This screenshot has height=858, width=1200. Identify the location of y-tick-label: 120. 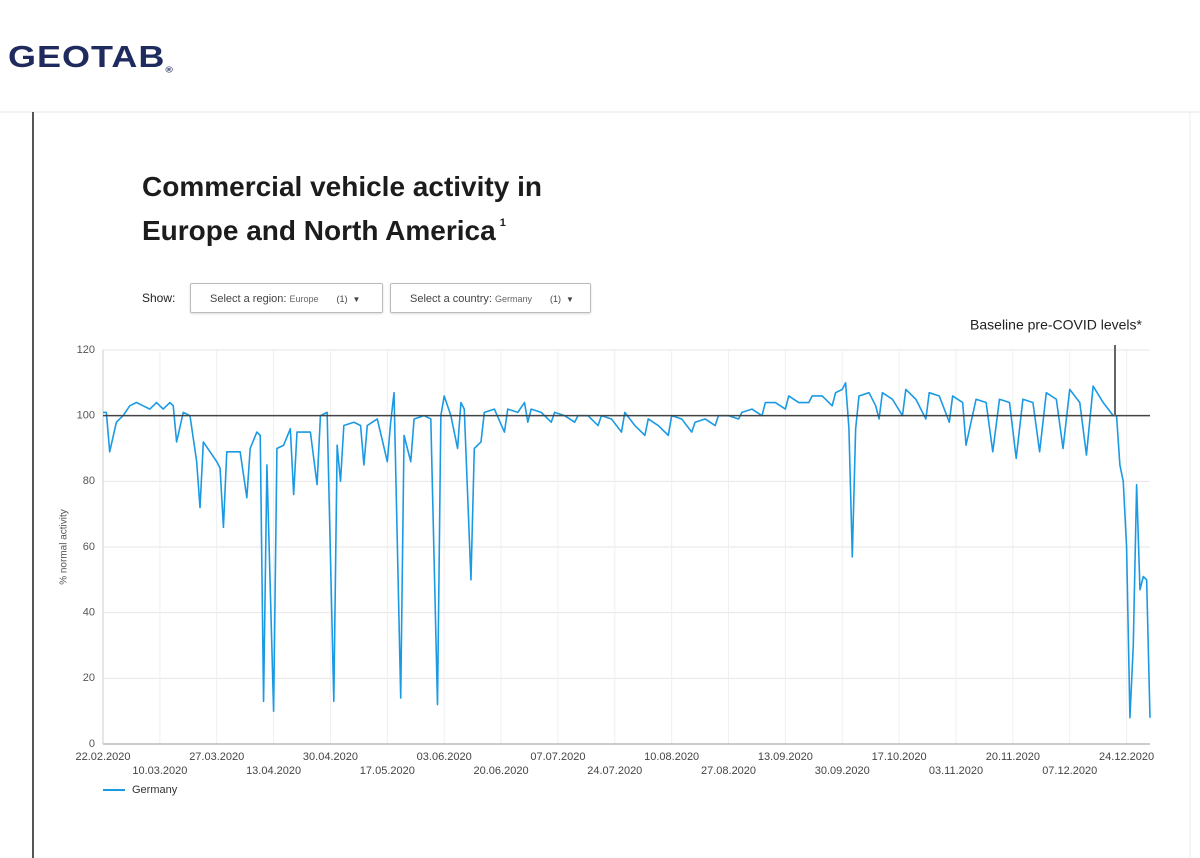
(86, 350).